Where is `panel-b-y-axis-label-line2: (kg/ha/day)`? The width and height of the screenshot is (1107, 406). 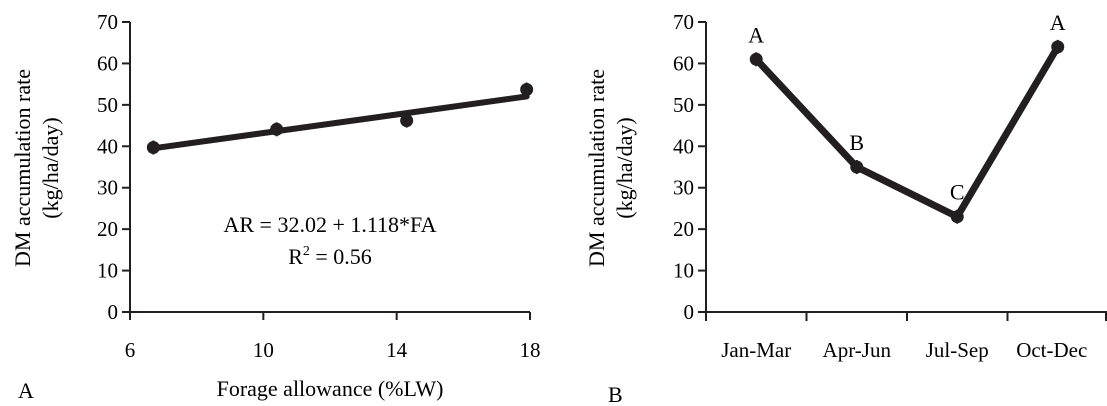 panel-b-y-axis-label-line2: (kg/ha/day) is located at coordinates (624, 167).